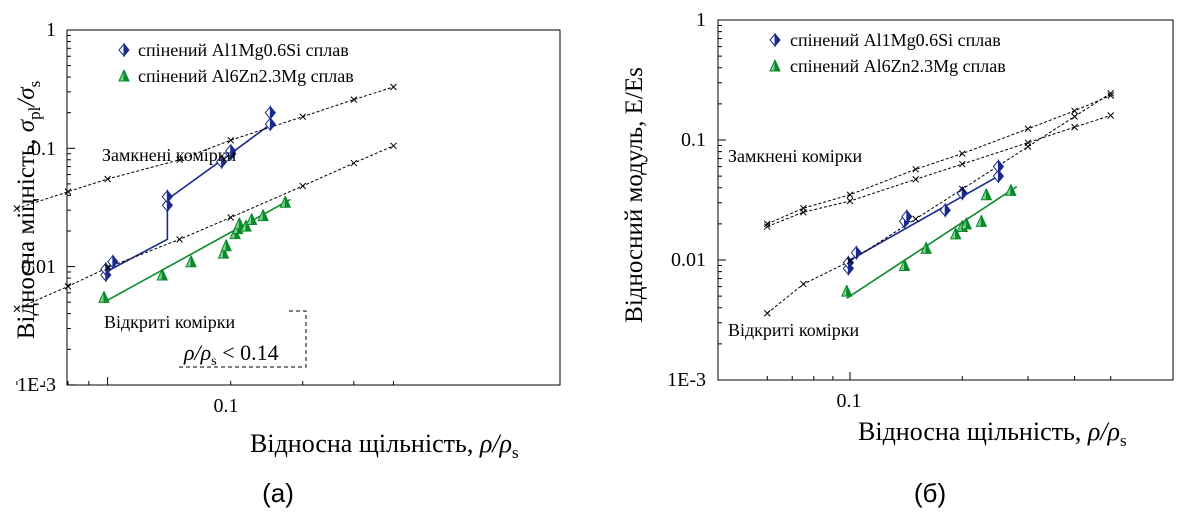 This screenshot has width=1201, height=517. What do you see at coordinates (849, 401) in the screenshot?
I see `xtick-label: 0.1` at bounding box center [849, 401].